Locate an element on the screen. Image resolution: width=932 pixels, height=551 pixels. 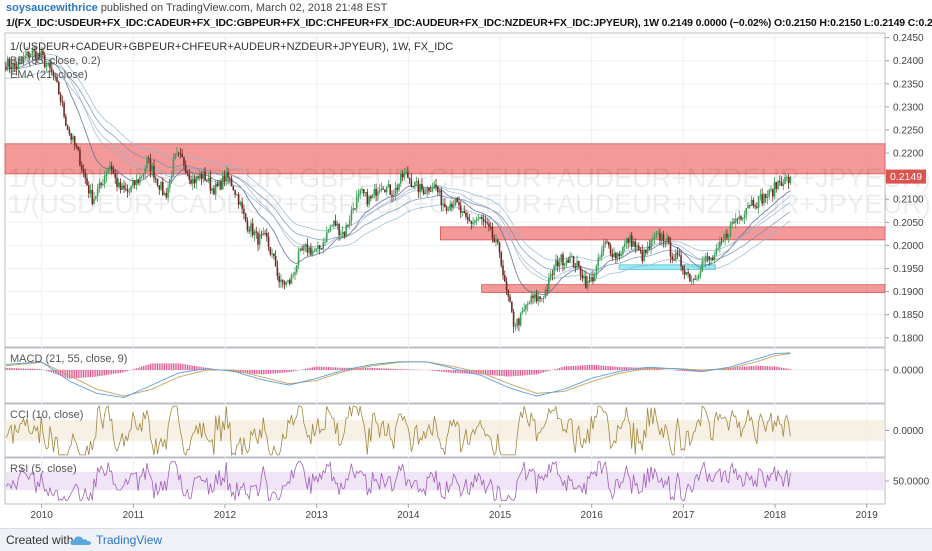
macd-panel is located at coordinates (445, 375).